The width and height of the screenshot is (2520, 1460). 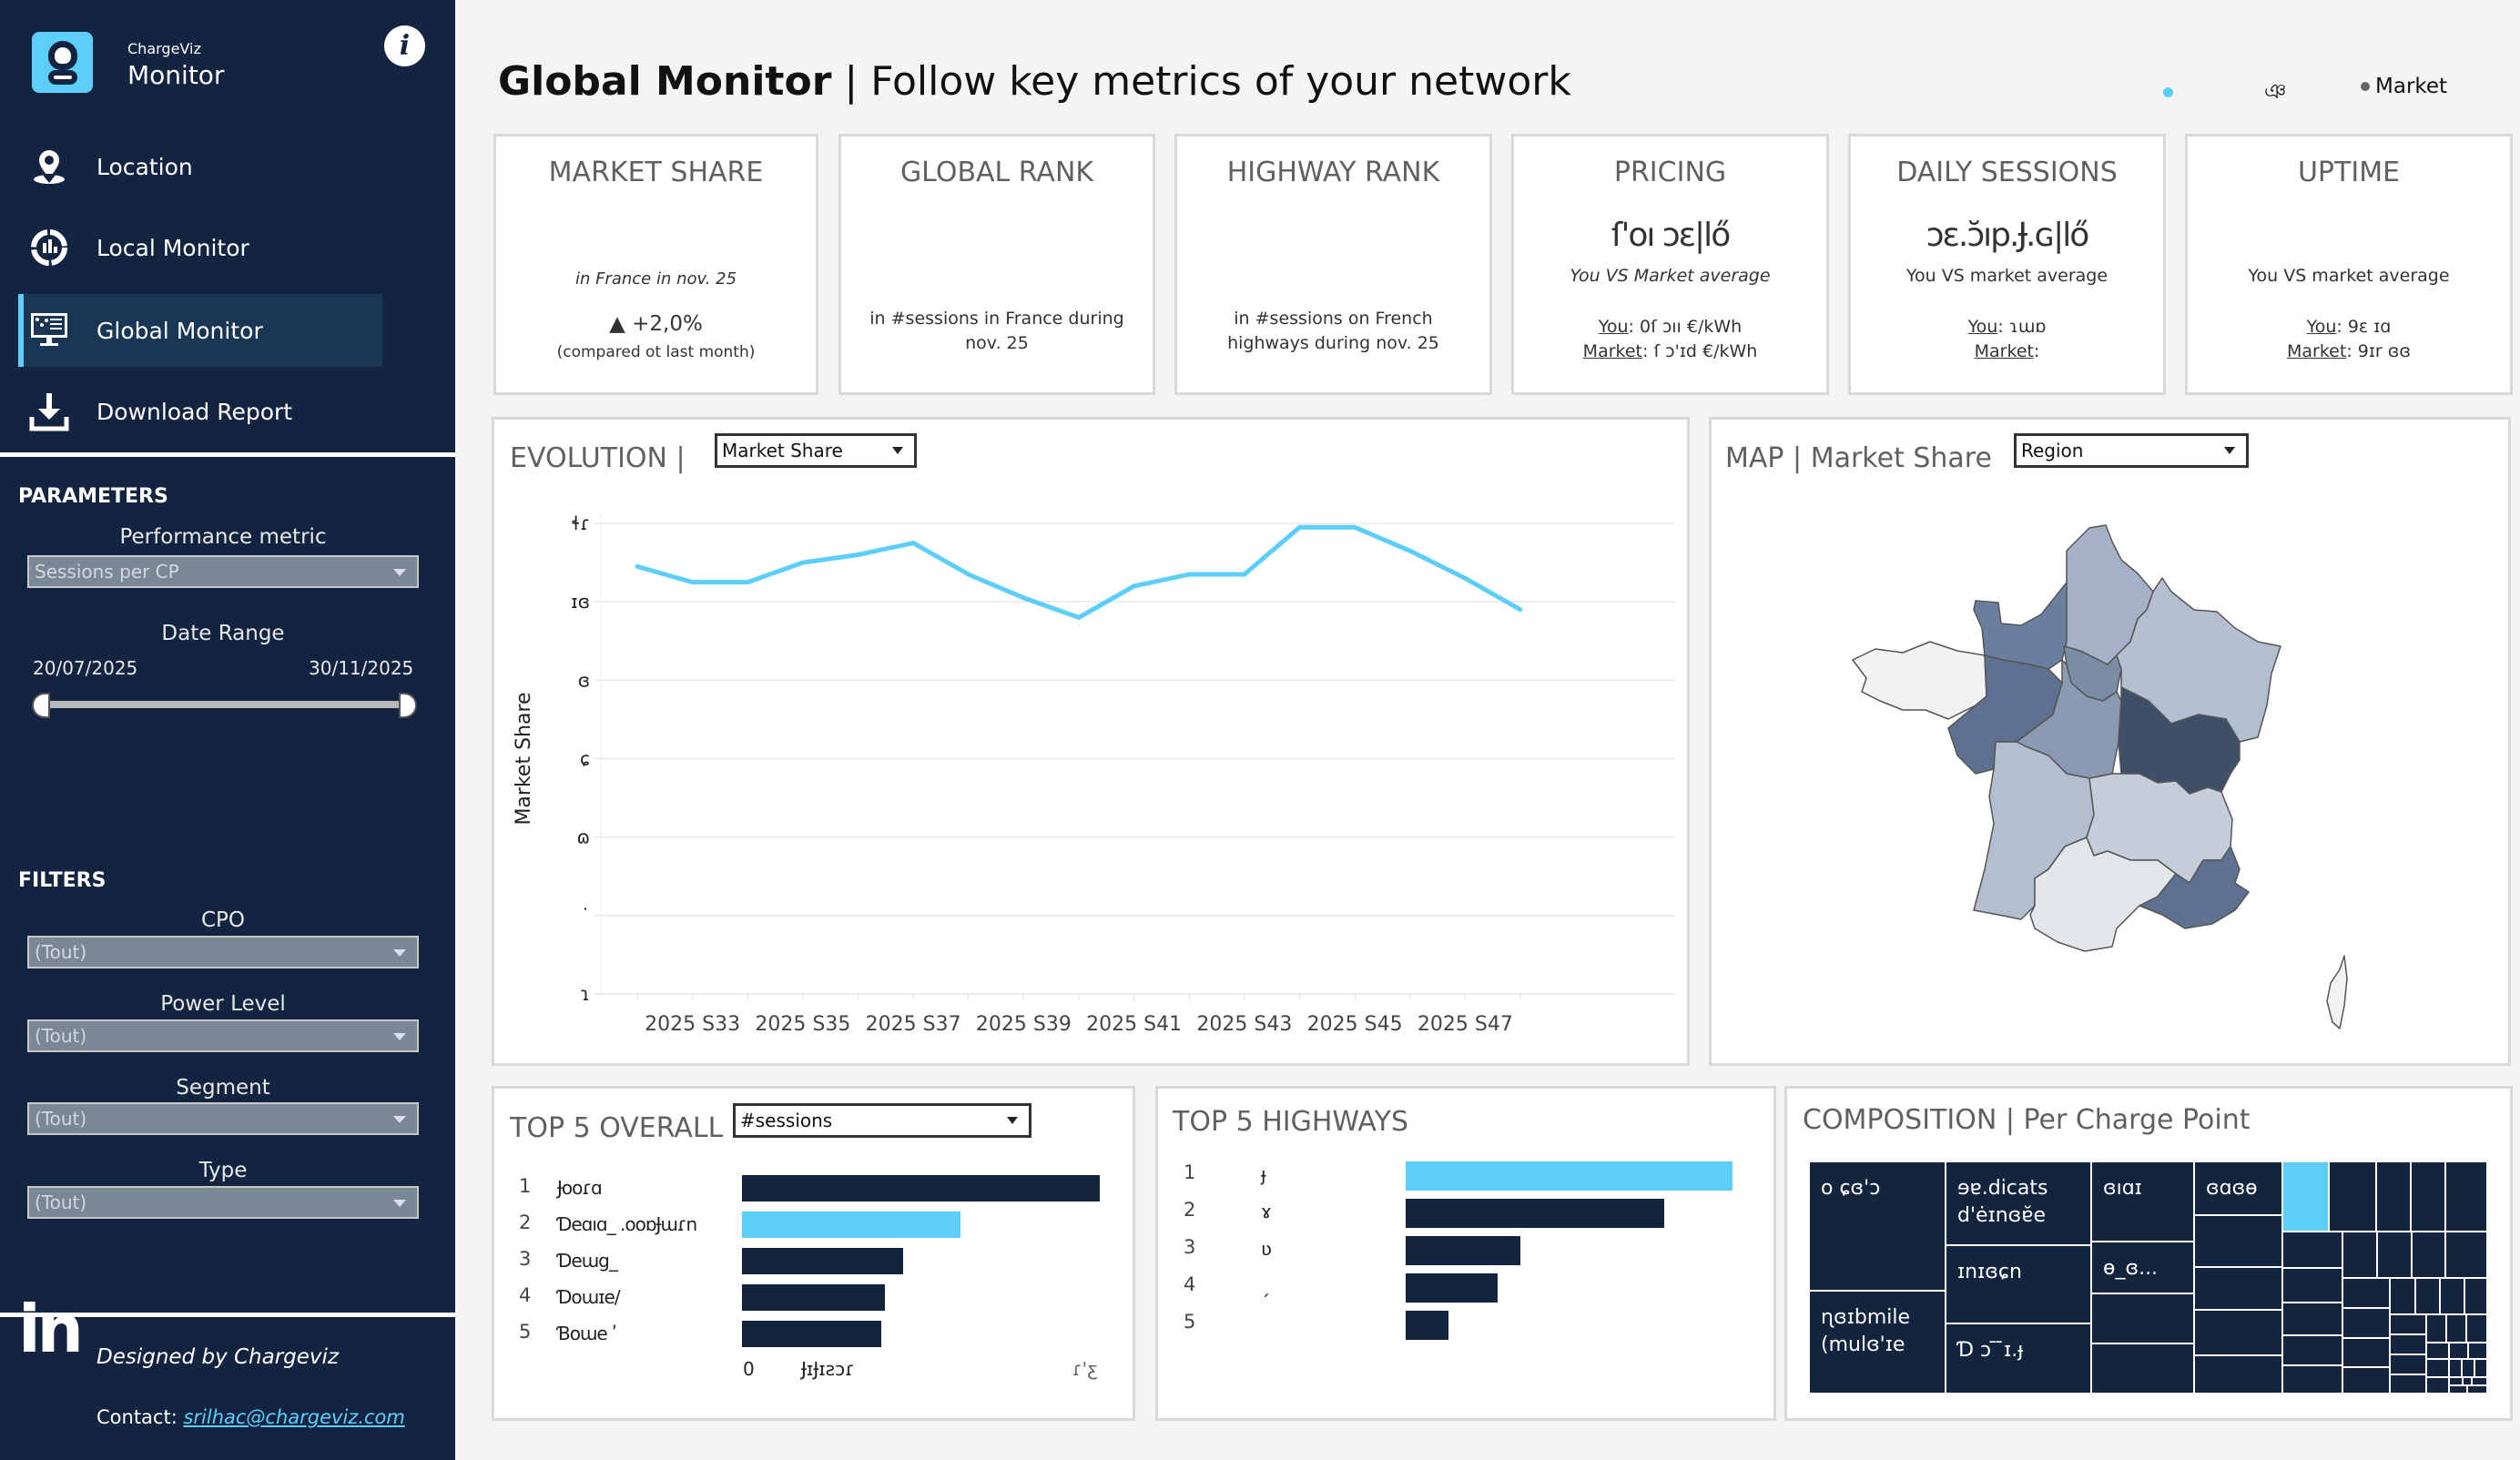 What do you see at coordinates (2018, 1203) in the screenshot?
I see `treemap-cell: ɘɐ.dicats d'ėɪnɞɐ̆e` at bounding box center [2018, 1203].